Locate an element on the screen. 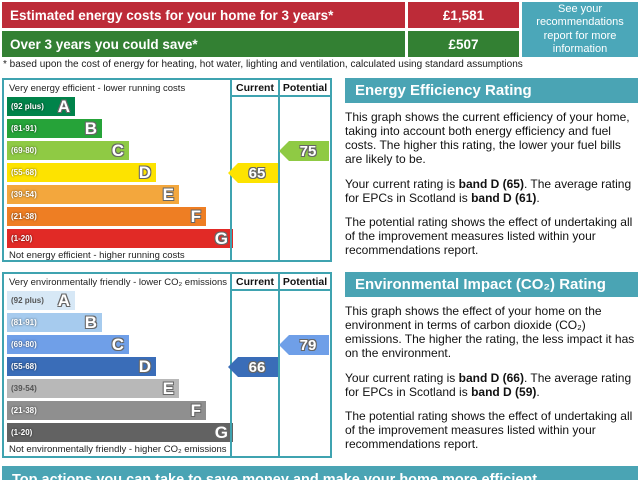 Image resolution: width=640 pixels, height=480 pixels. energy-band-e: (39-54) E is located at coordinates (93, 194).